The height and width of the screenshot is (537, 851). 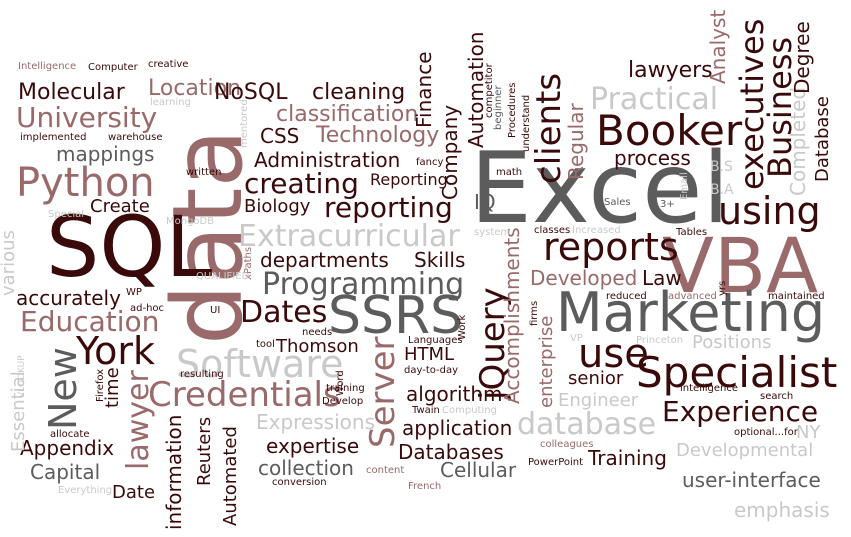 What do you see at coordinates (435, 340) in the screenshot?
I see `word-languages: Languages` at bounding box center [435, 340].